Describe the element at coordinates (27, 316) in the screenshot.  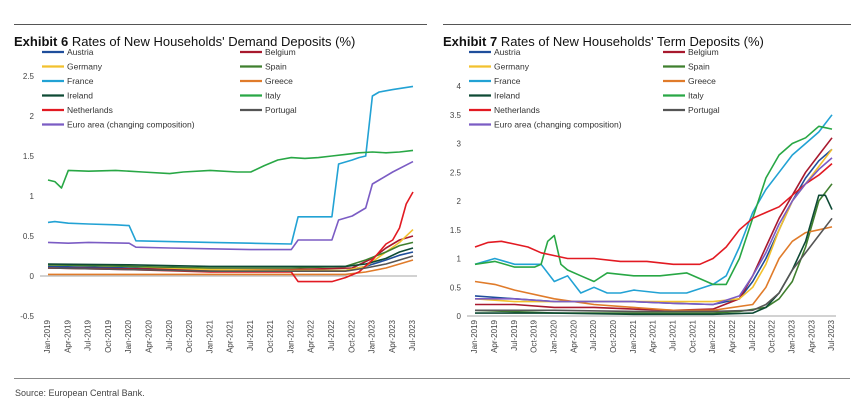
I see `y-tick-label: -0.5` at that location.